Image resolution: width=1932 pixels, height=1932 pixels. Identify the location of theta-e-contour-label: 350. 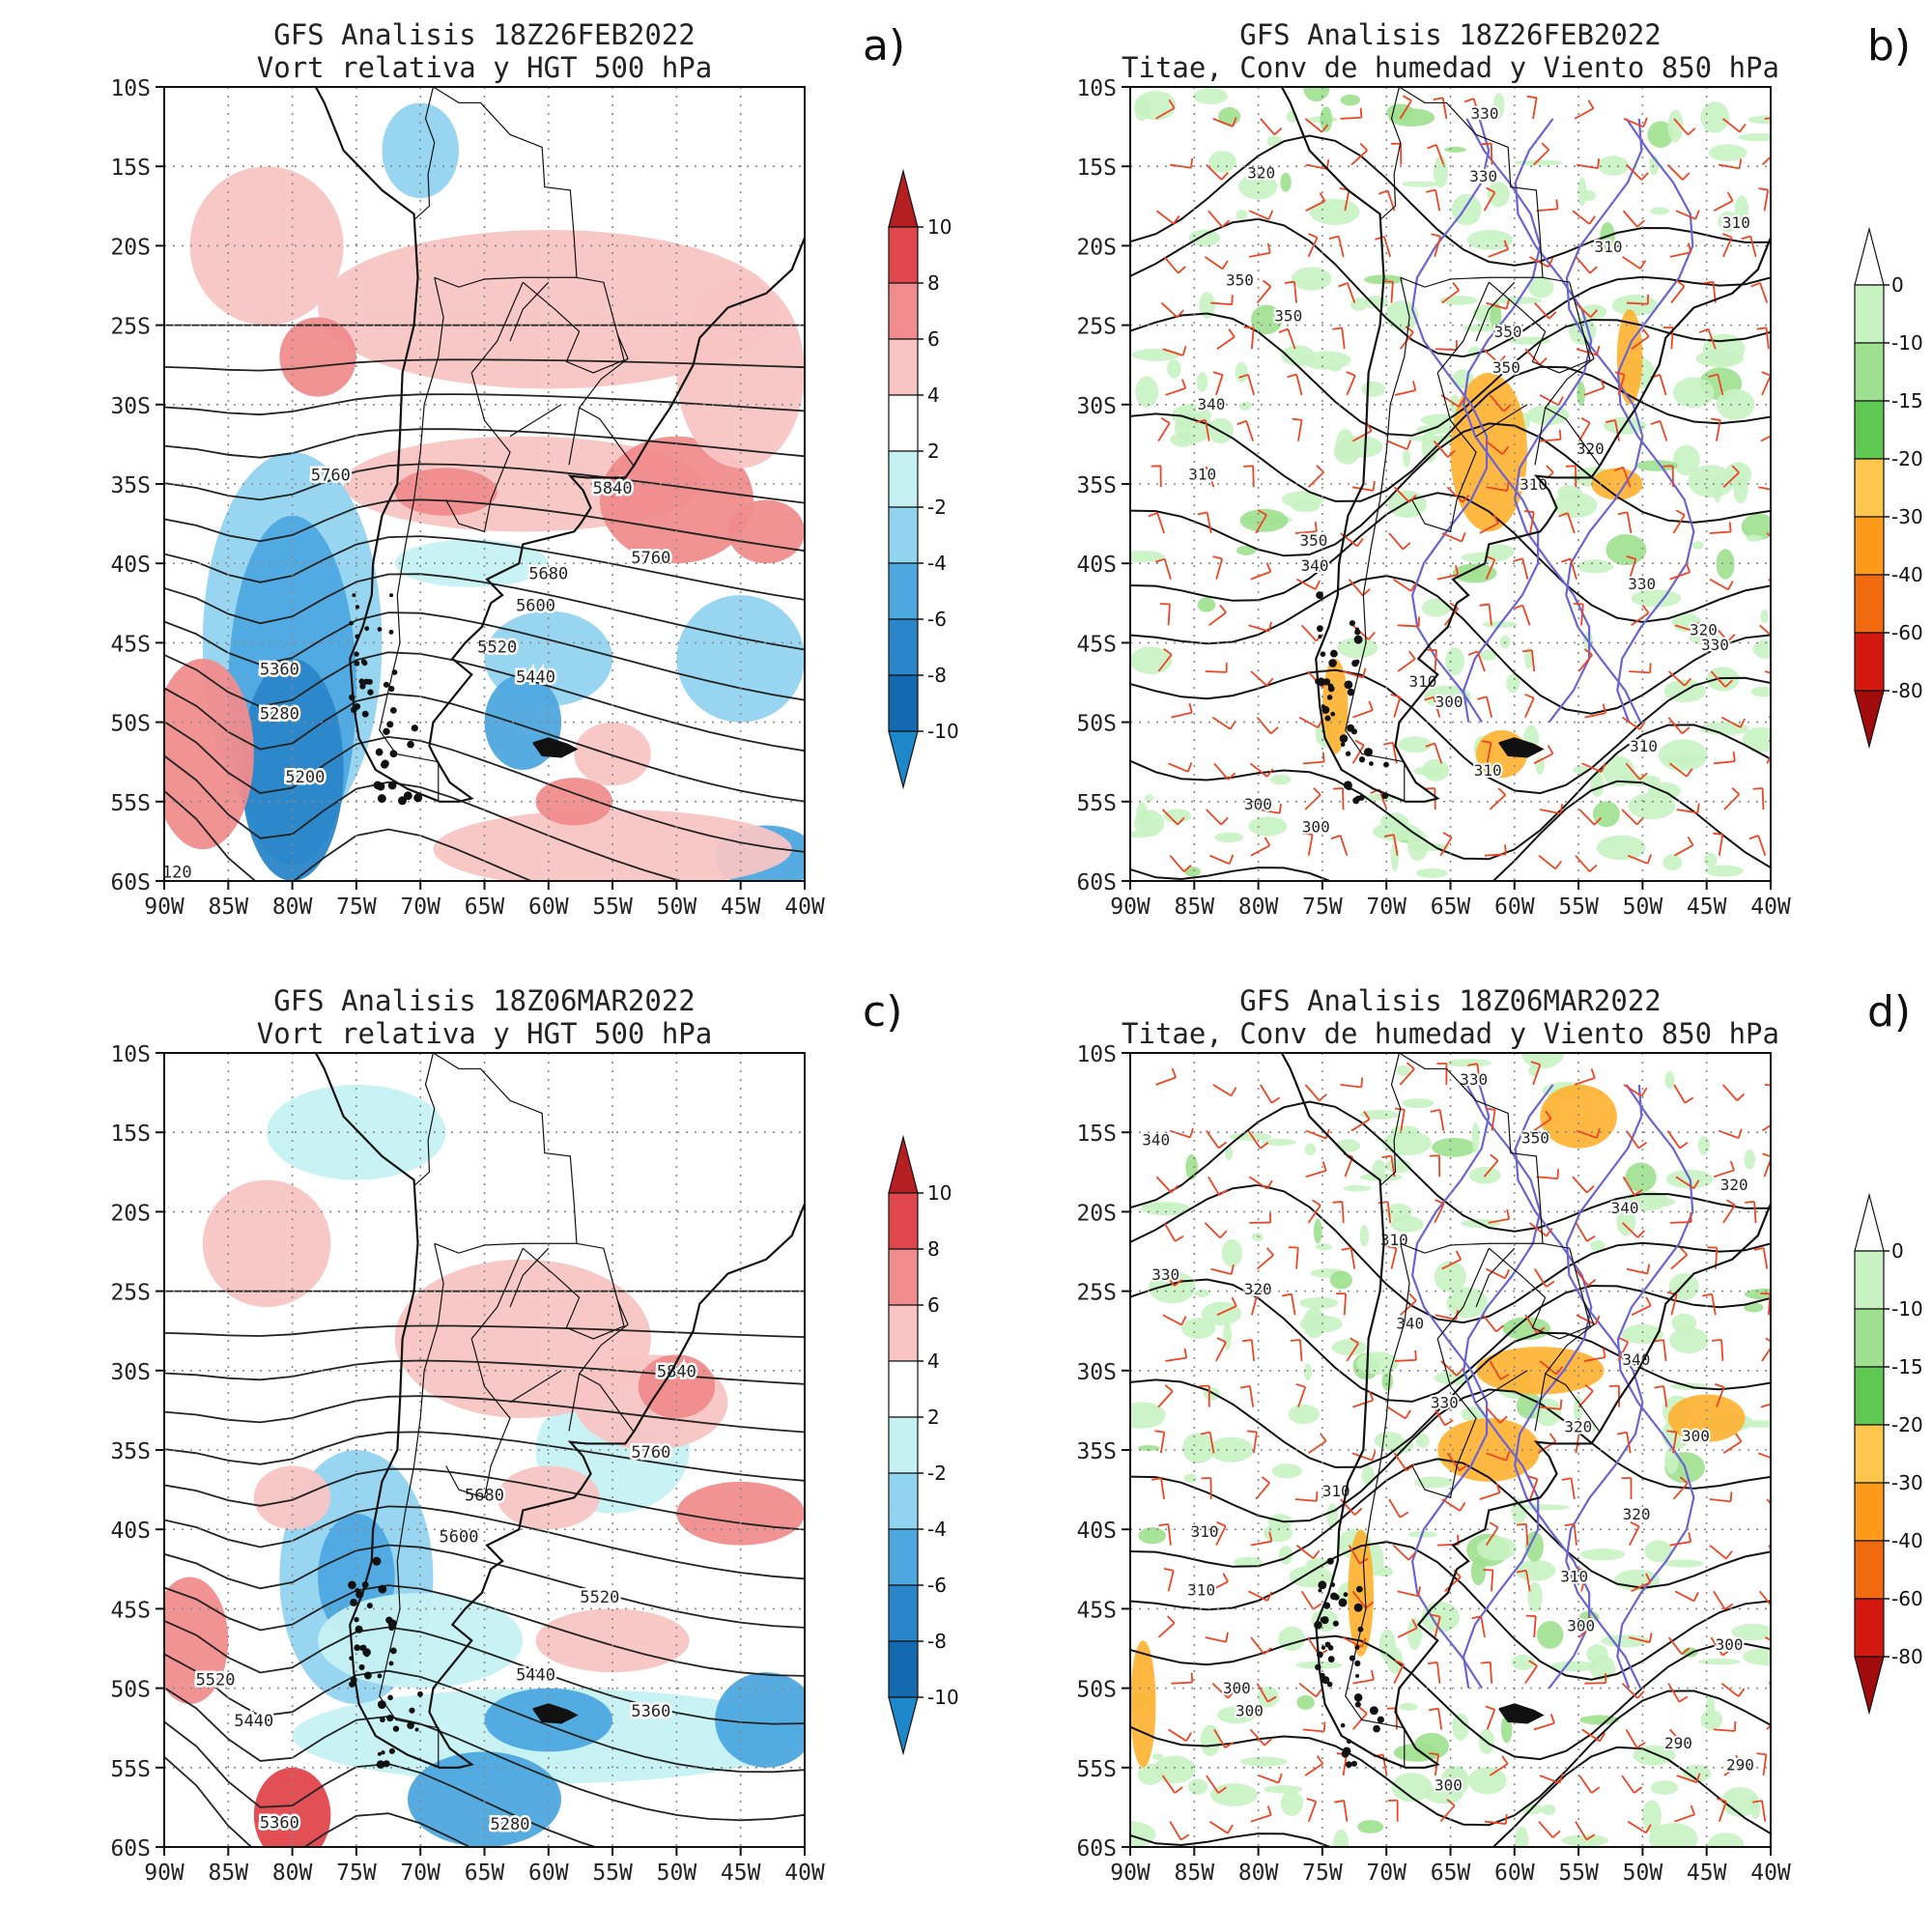
(1535, 1137).